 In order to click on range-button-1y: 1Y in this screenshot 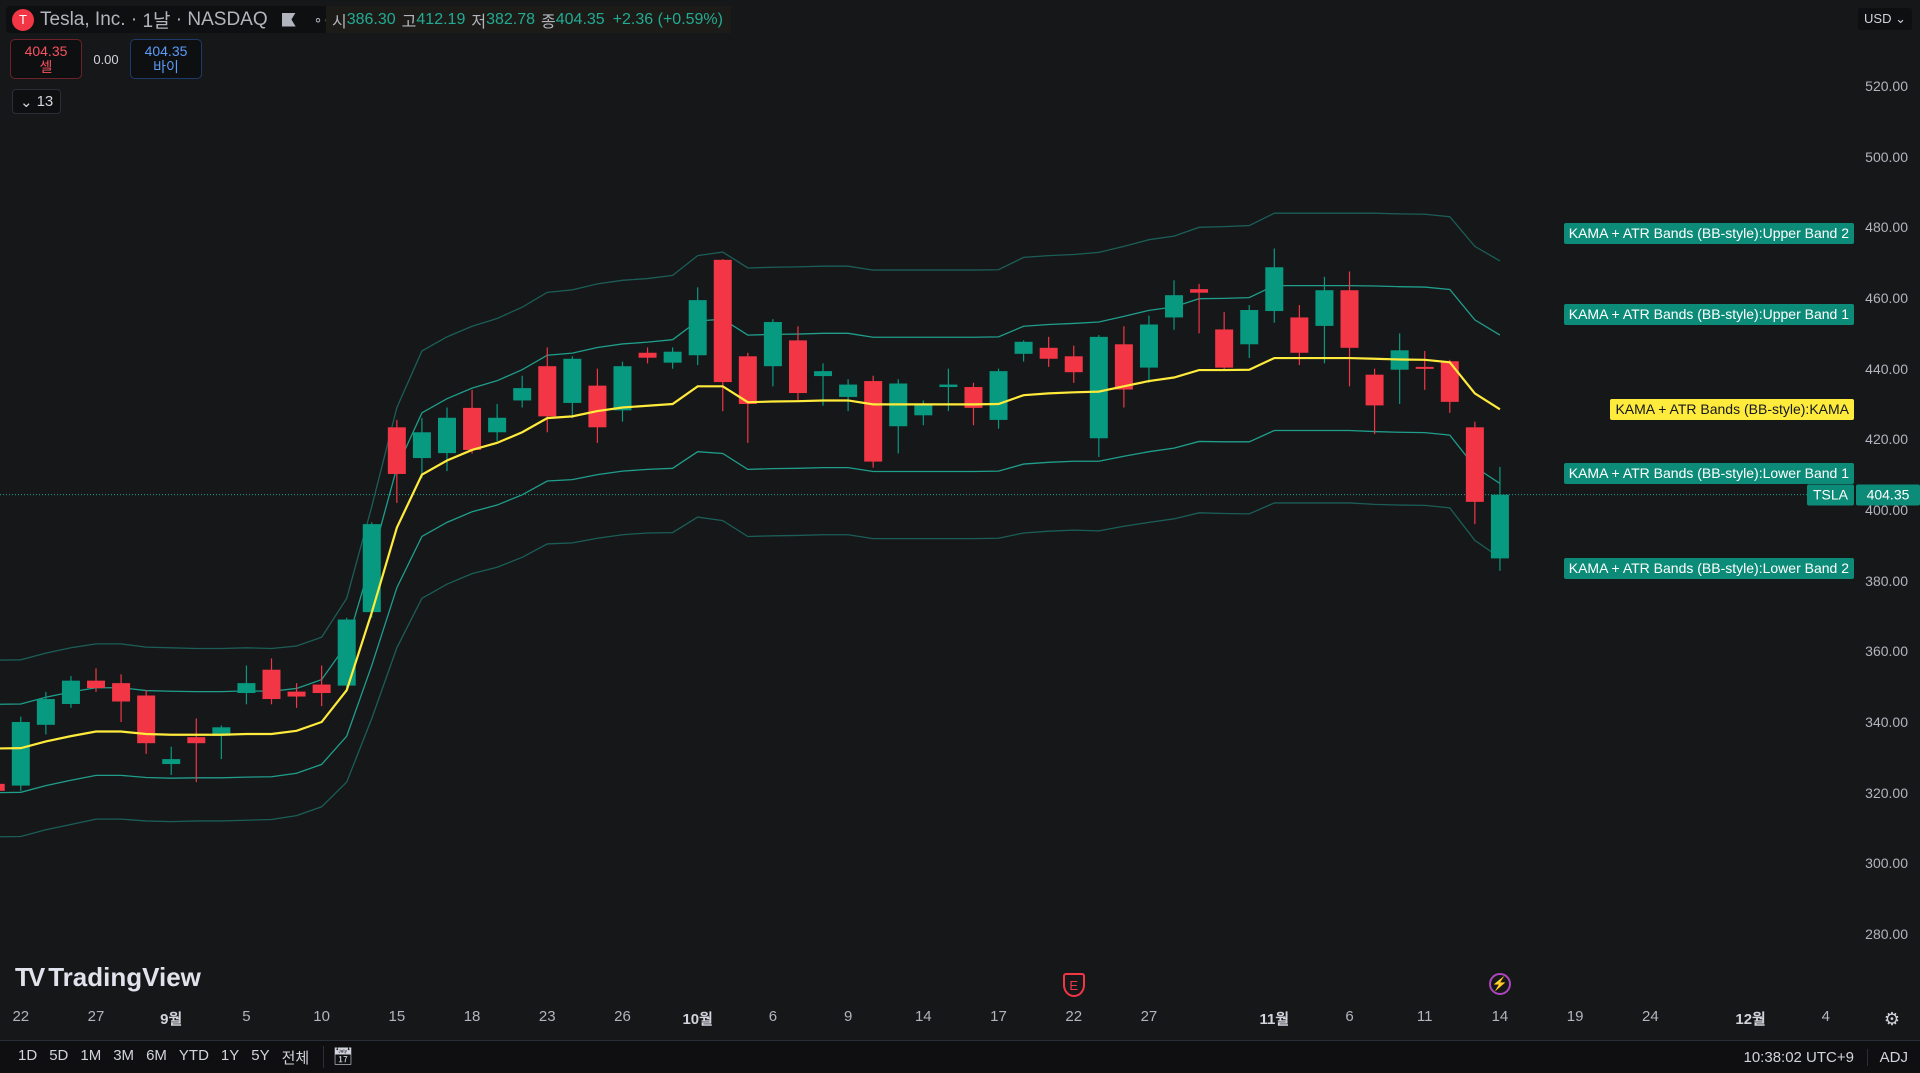, I will do `click(230, 1055)`.